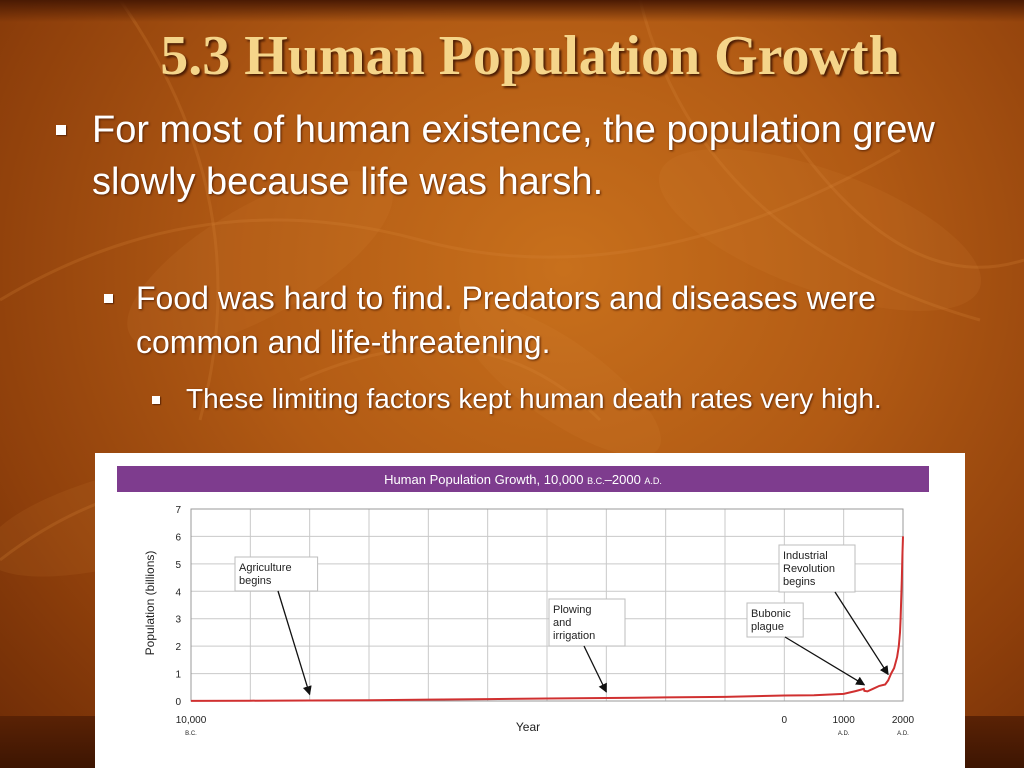  What do you see at coordinates (653, 481) in the screenshot?
I see `chart-title-ad: A.D.` at bounding box center [653, 481].